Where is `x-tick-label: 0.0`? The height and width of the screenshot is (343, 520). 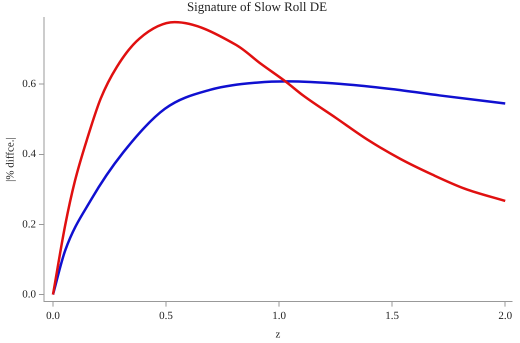 x-tick-label: 0.0 is located at coordinates (53, 316).